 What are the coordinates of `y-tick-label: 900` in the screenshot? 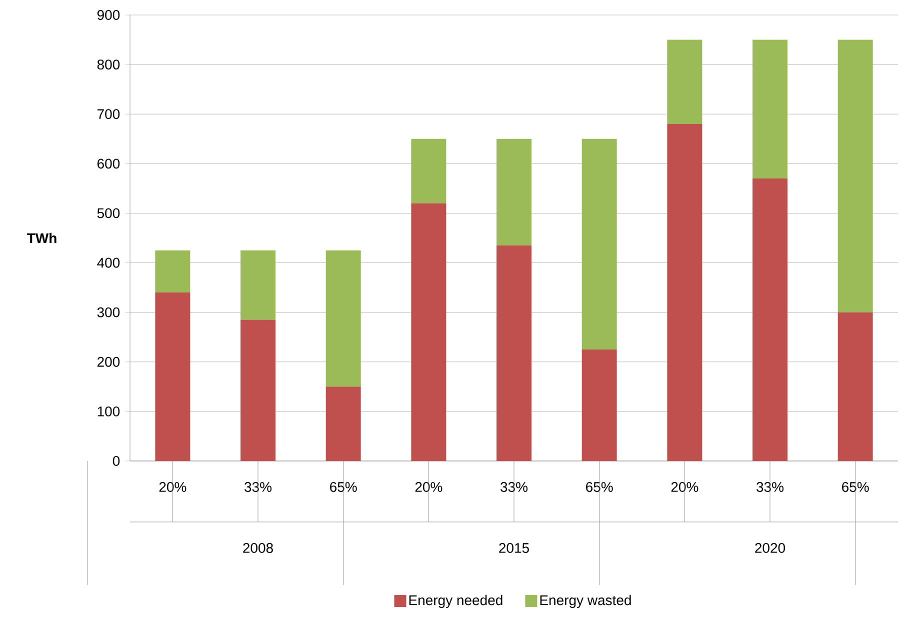 It's located at (108, 15).